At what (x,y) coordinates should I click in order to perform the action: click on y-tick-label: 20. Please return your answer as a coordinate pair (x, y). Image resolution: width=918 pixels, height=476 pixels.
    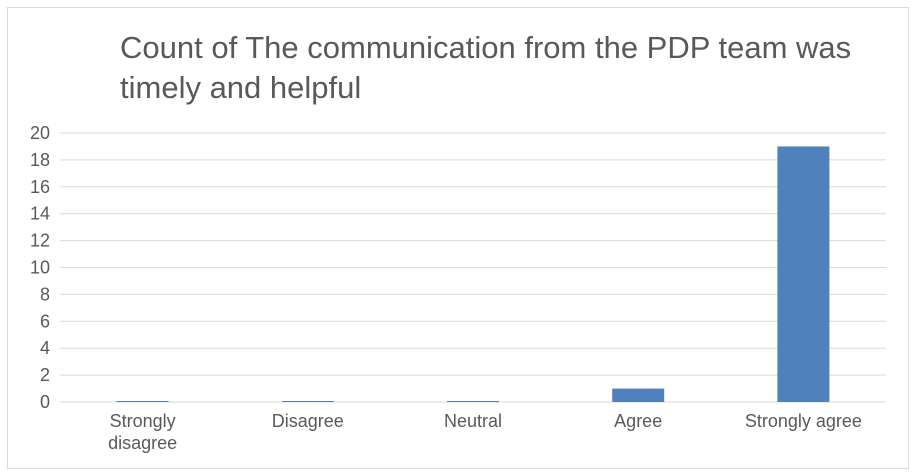
    Looking at the image, I should click on (40, 133).